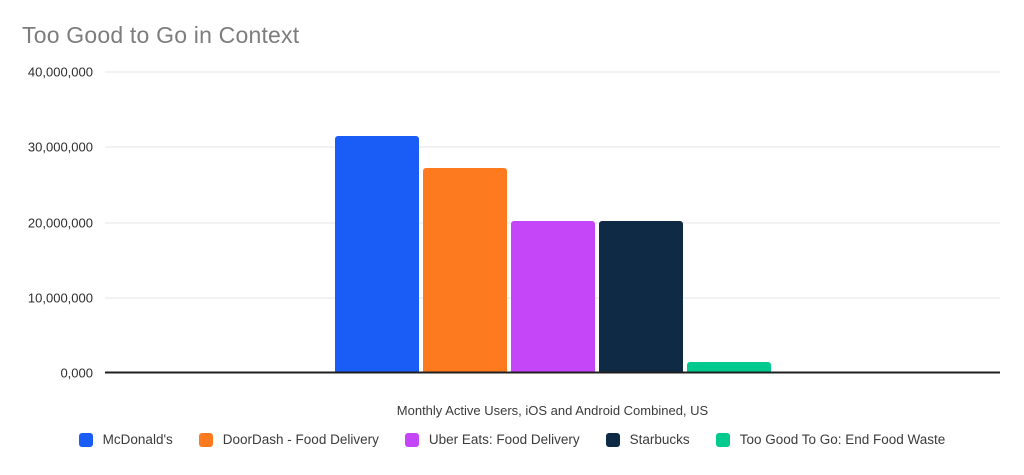 This screenshot has height=475, width=1024. I want to click on legend-item-starbucks: Starbucks, so click(647, 439).